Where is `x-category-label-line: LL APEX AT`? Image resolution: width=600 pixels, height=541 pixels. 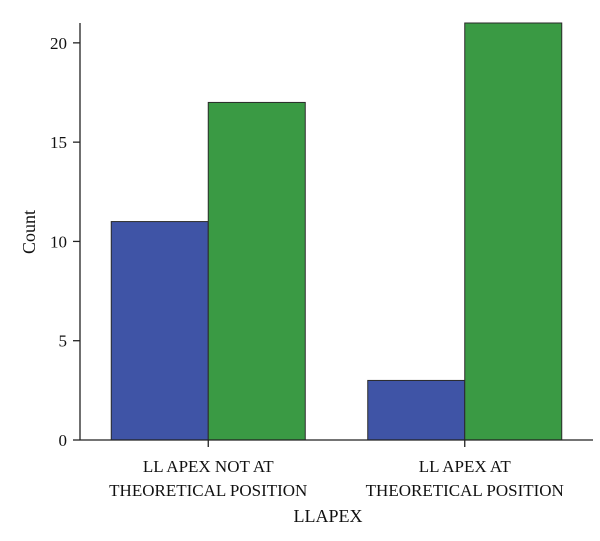 x-category-label-line: LL APEX AT is located at coordinates (465, 466).